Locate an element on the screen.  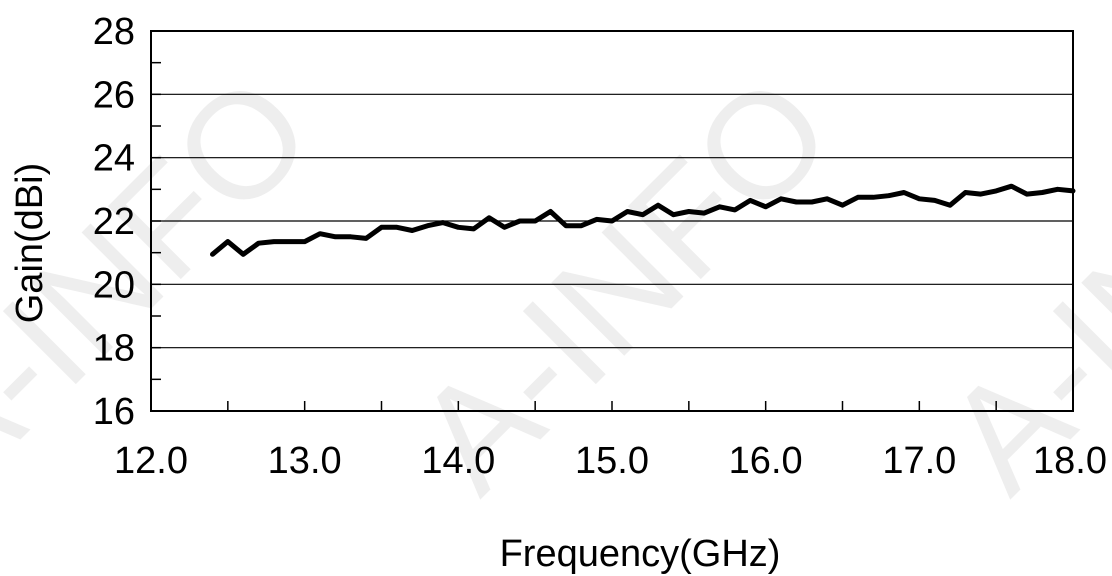
x-tick-label: 14.0 is located at coordinates (458, 461).